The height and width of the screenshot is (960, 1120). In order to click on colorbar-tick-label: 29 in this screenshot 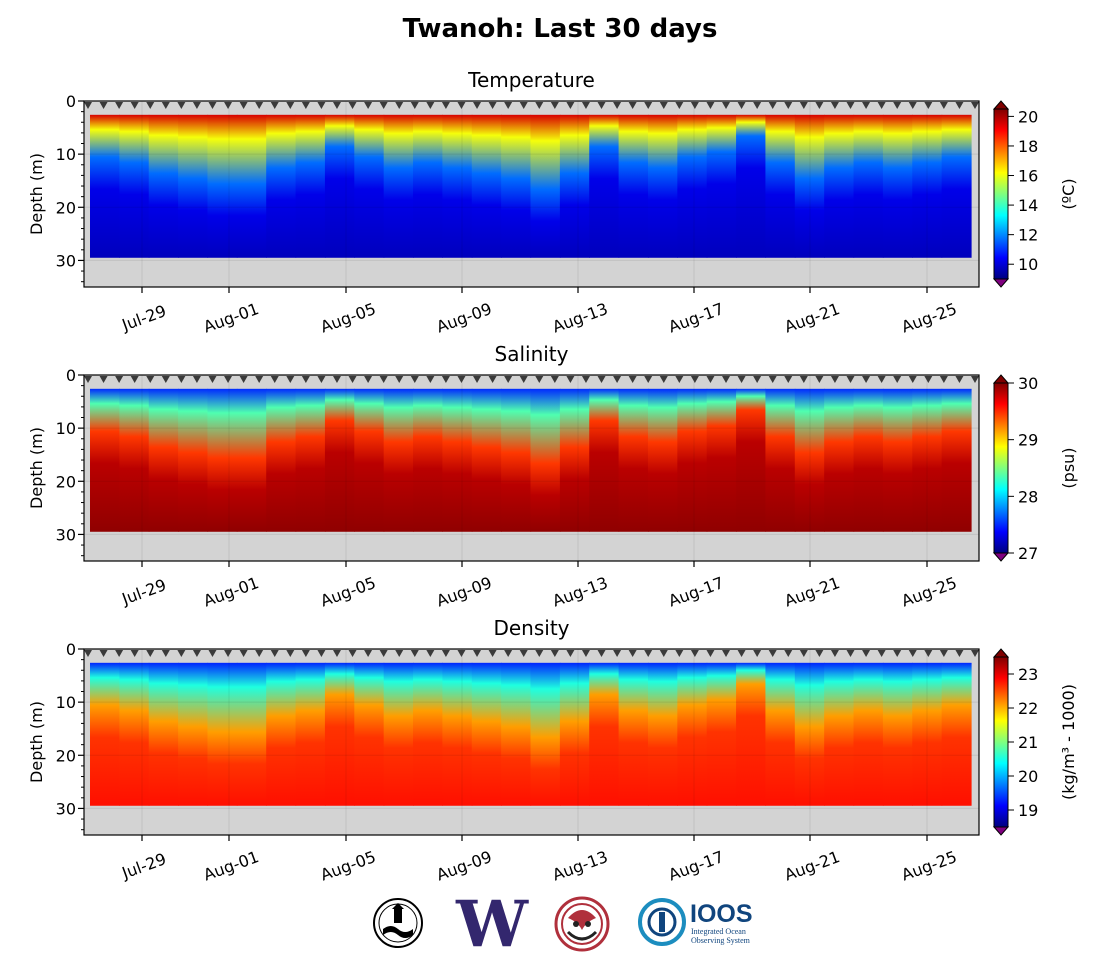, I will do `click(1028, 440)`.